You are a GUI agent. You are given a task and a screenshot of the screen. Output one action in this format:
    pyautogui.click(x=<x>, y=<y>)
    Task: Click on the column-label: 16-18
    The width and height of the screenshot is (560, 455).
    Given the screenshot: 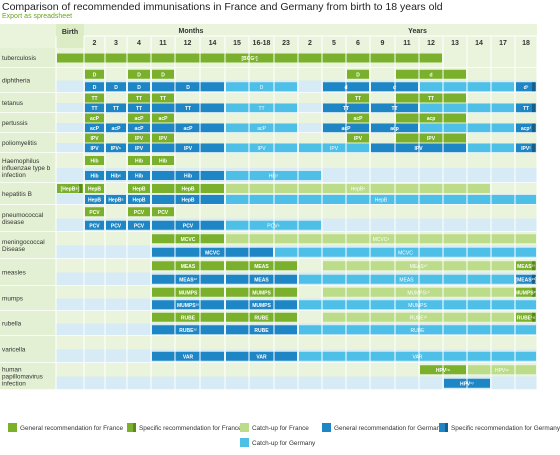 What is the action you would take?
    pyautogui.click(x=262, y=43)
    